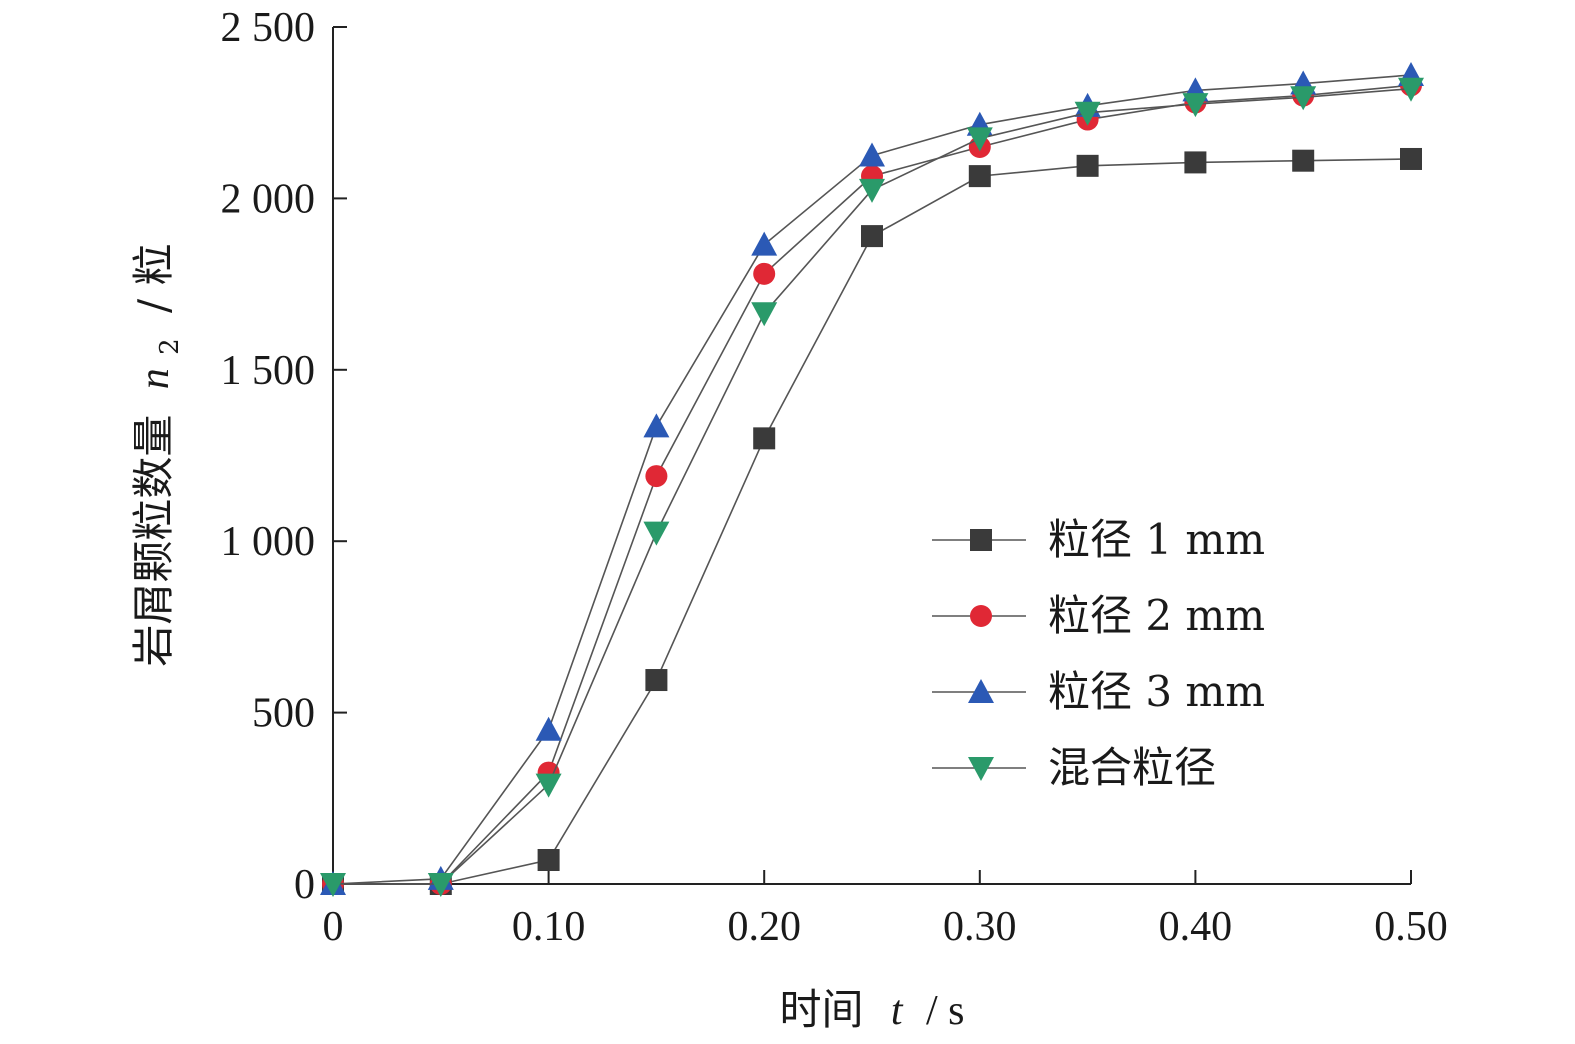 The width and height of the screenshot is (1575, 1044). I want to click on legend-label: 粒径 2 mm, so click(1156, 615).